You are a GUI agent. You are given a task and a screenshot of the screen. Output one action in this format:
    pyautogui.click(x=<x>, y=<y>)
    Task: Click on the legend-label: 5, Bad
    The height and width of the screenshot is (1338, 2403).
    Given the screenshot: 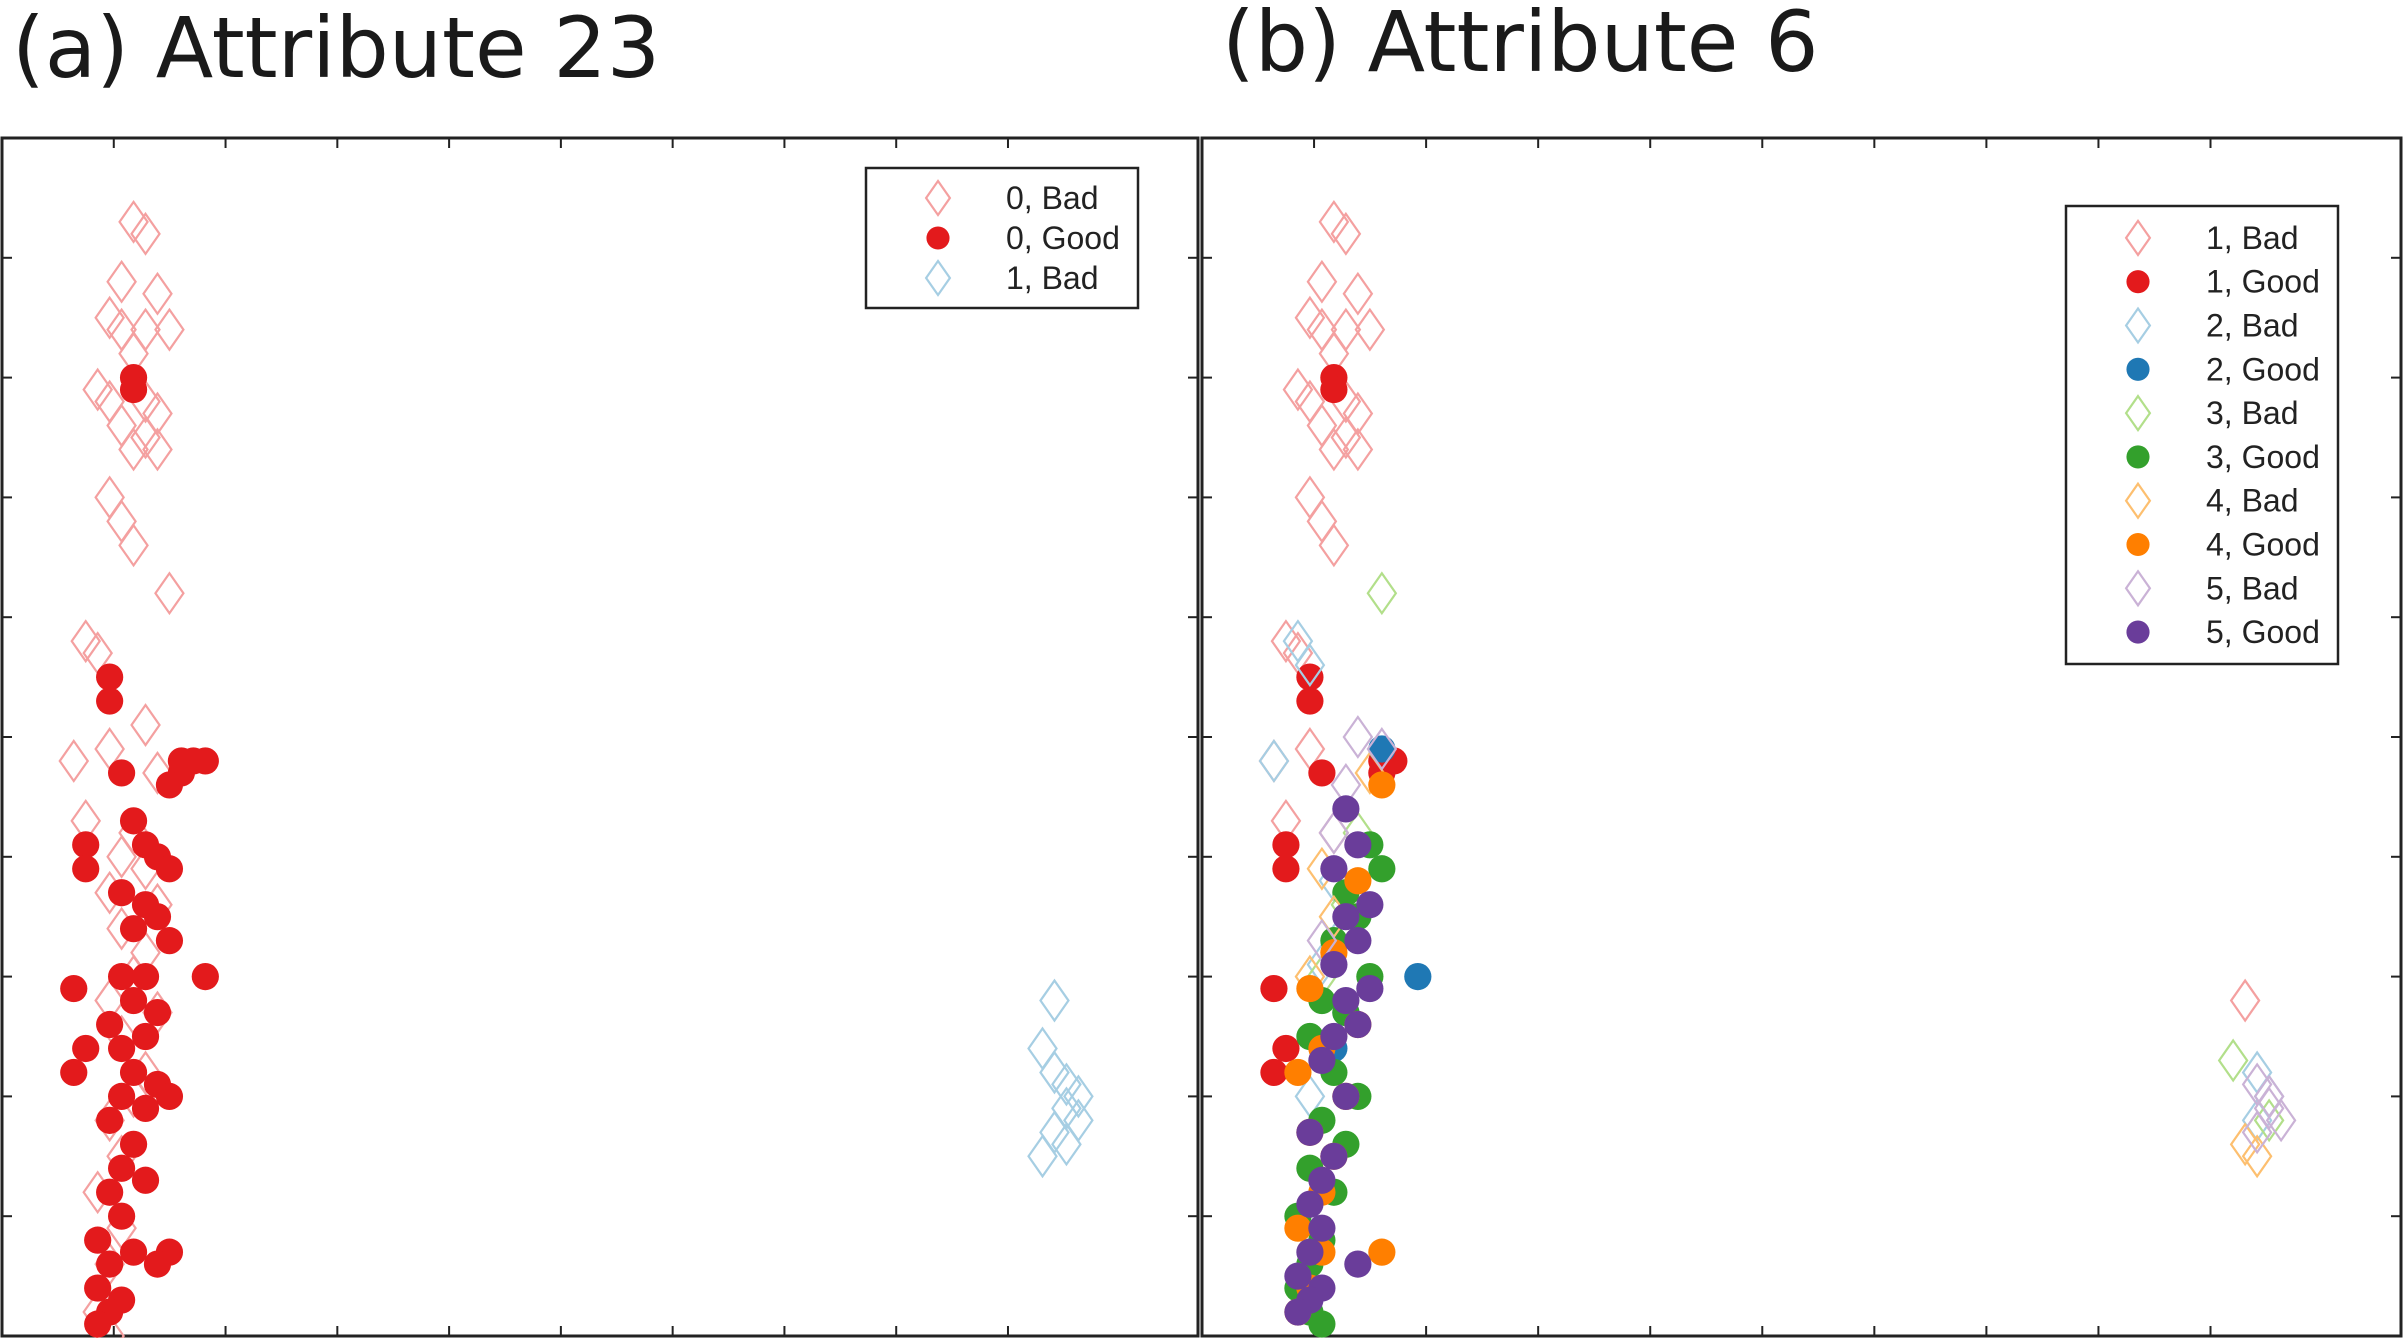 What is the action you would take?
    pyautogui.click(x=2252, y=588)
    